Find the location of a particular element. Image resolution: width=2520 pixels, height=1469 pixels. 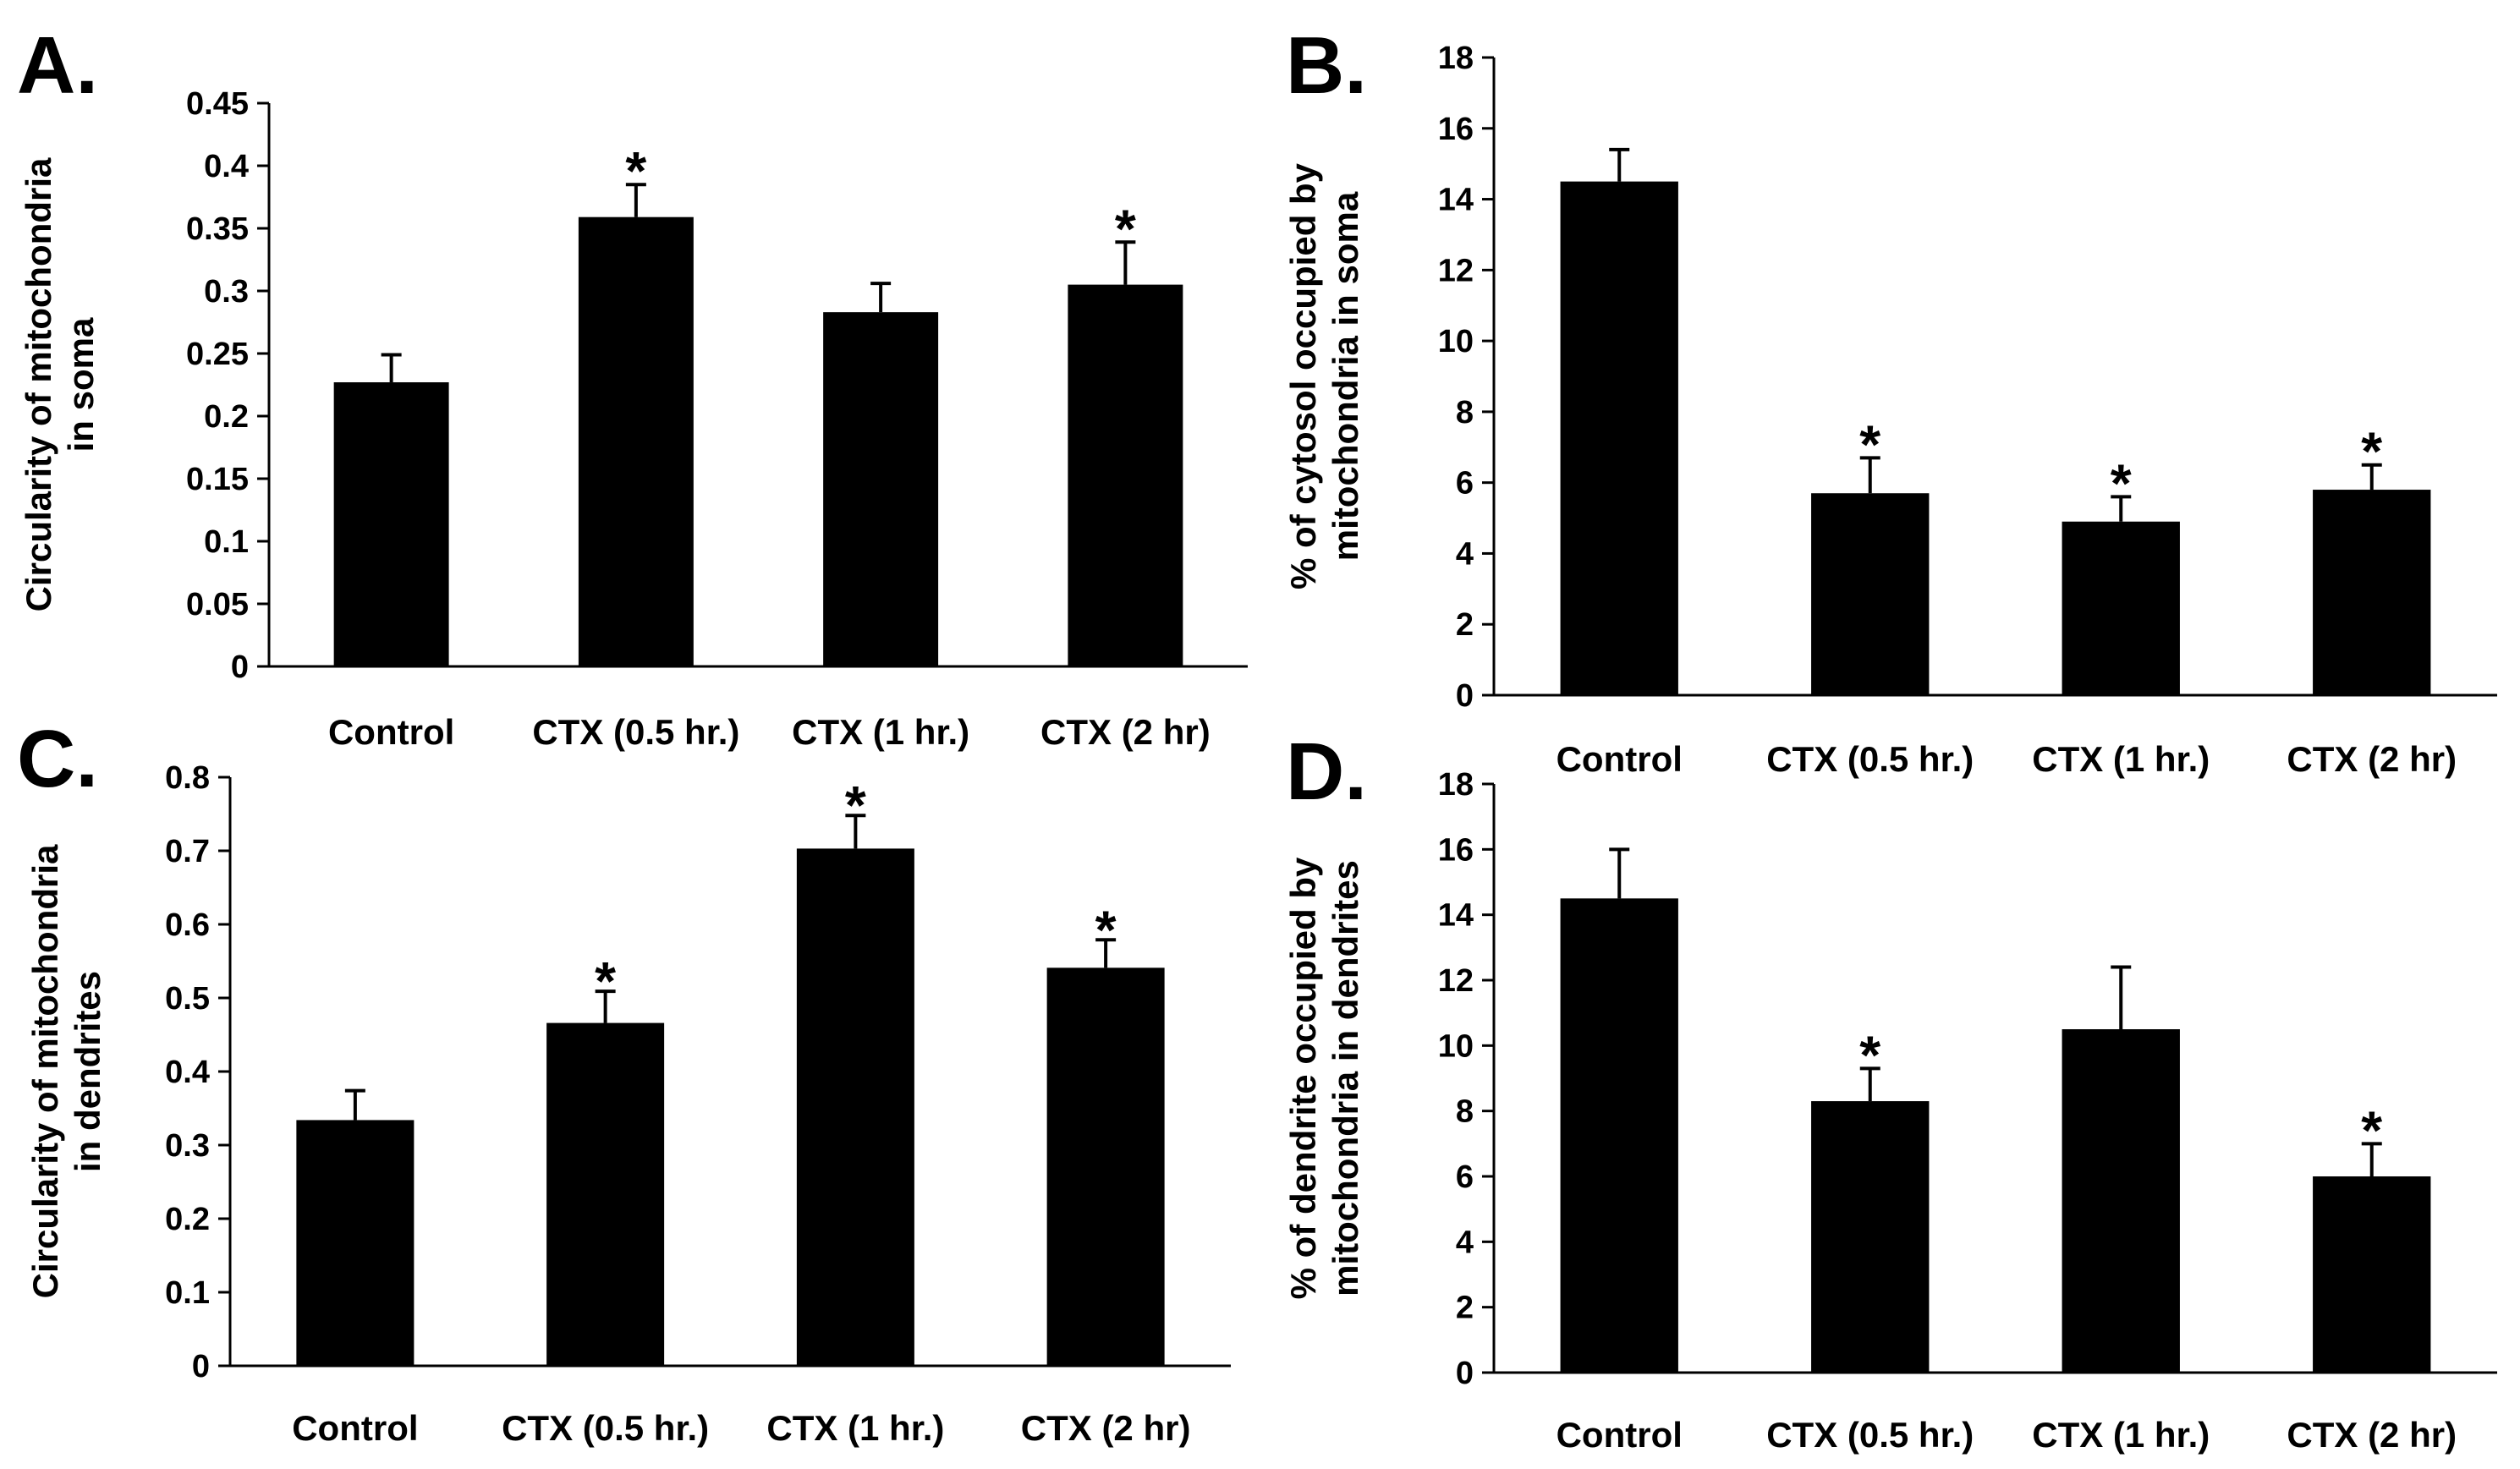

panel-label: C. is located at coordinates (57, 759).